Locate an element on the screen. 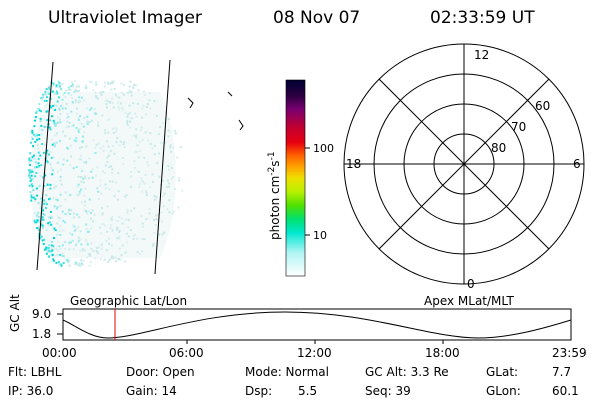 This screenshot has width=600, height=400. mode-info: Mode: Normal is located at coordinates (287, 372).